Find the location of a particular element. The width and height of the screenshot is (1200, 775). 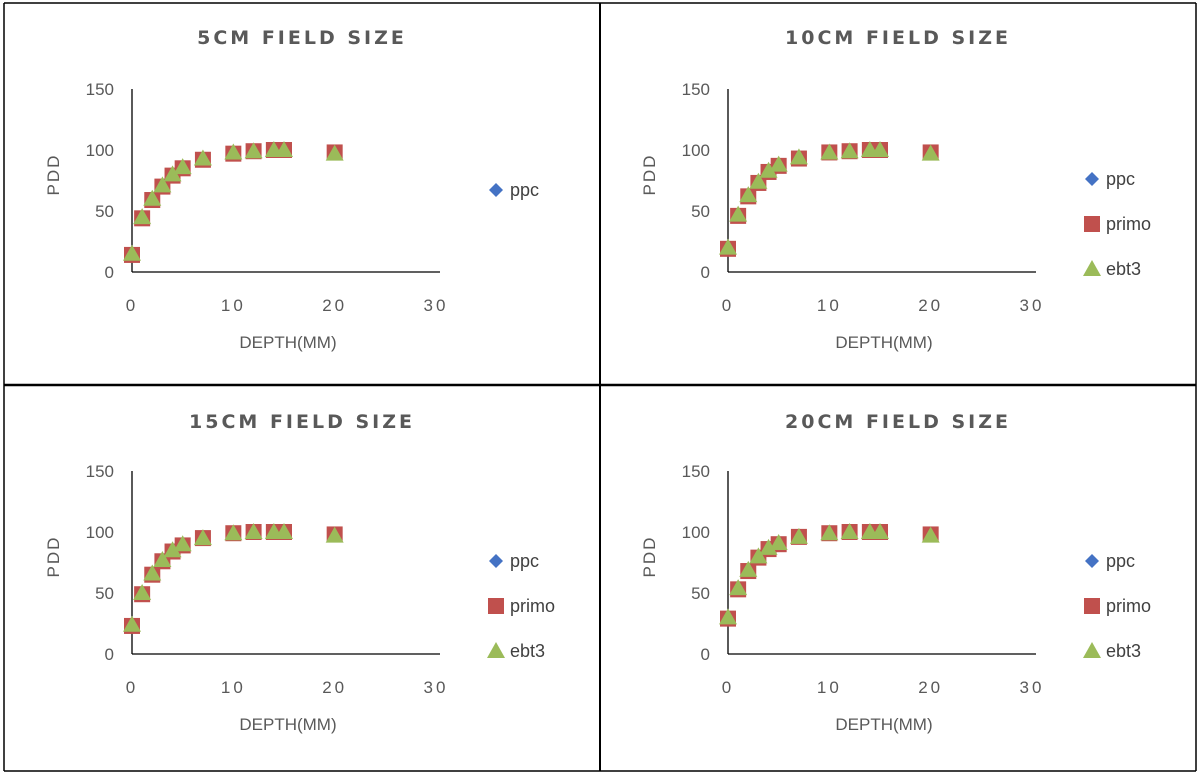

legend: ppc is located at coordinates (514, 190).